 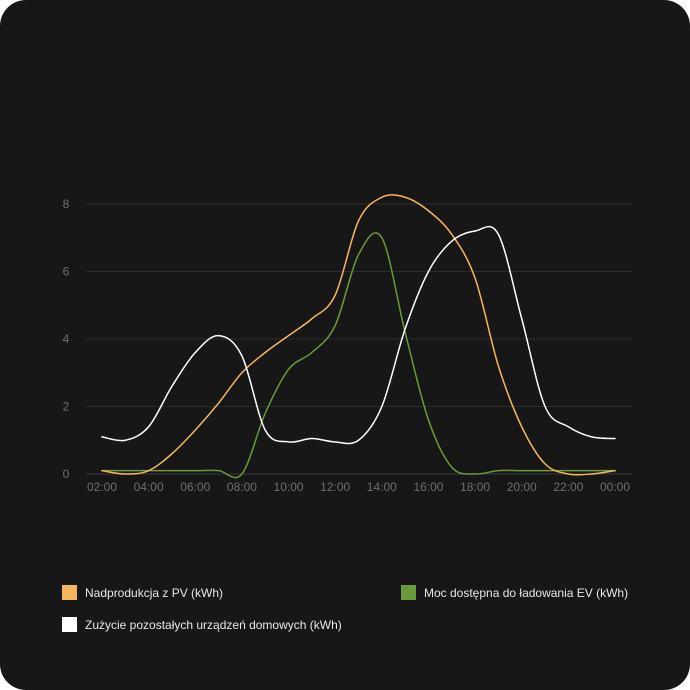 I want to click on legend-swatch-pv, so click(x=69, y=592).